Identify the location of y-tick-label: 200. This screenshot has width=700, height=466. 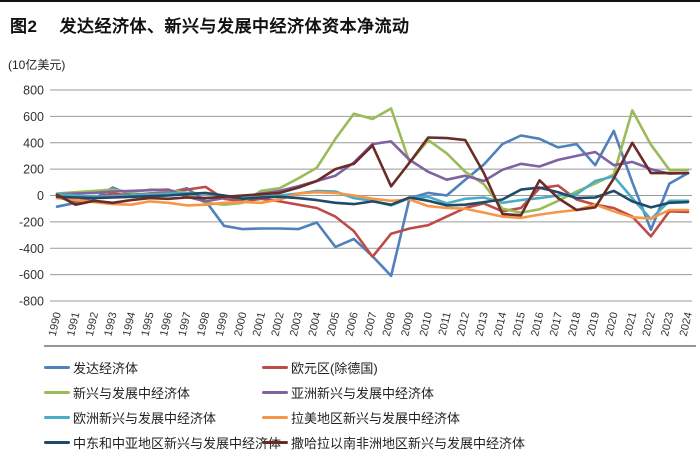
(33, 170).